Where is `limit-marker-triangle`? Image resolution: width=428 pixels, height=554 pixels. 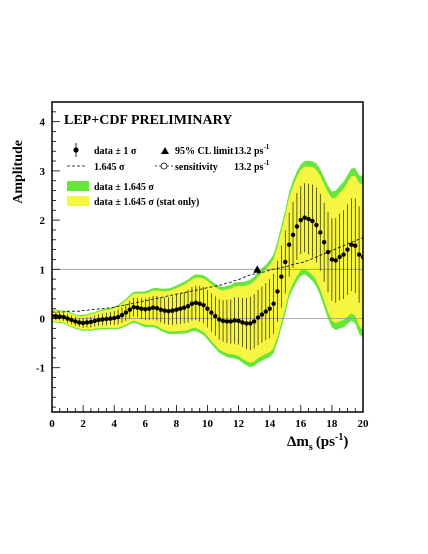 limit-marker-triangle is located at coordinates (257, 269).